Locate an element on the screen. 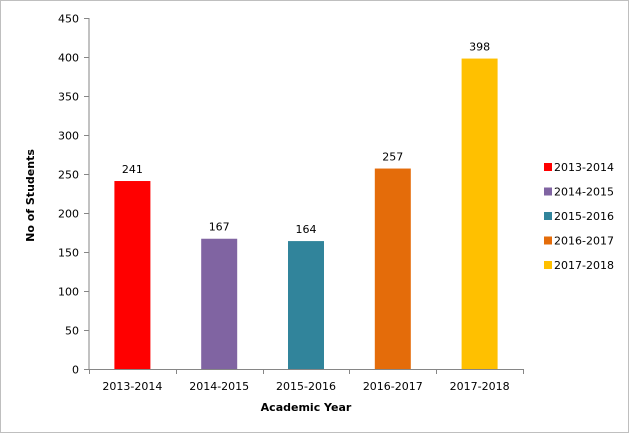  x-tick-label: 2017-2018 is located at coordinates (480, 386).